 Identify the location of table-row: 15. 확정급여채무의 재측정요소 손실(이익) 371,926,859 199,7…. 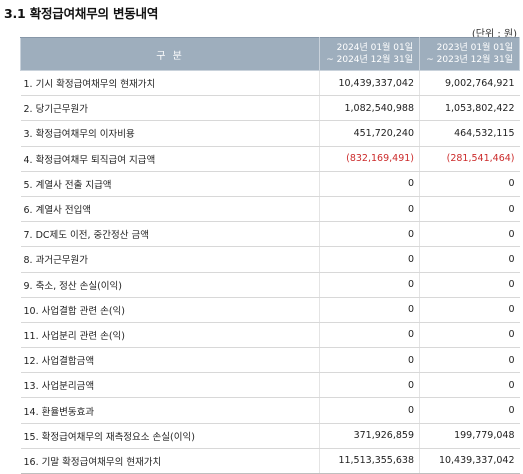
(270, 436).